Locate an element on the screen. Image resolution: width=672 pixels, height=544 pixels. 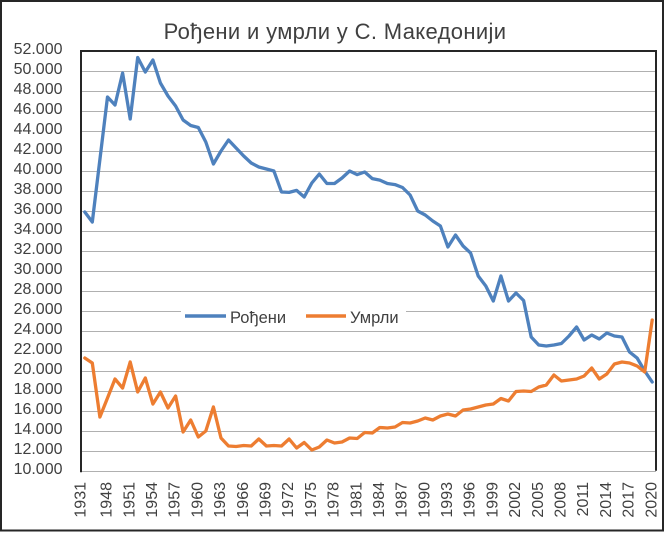
svg-text: 50.000 is located at coordinates (38, 69).